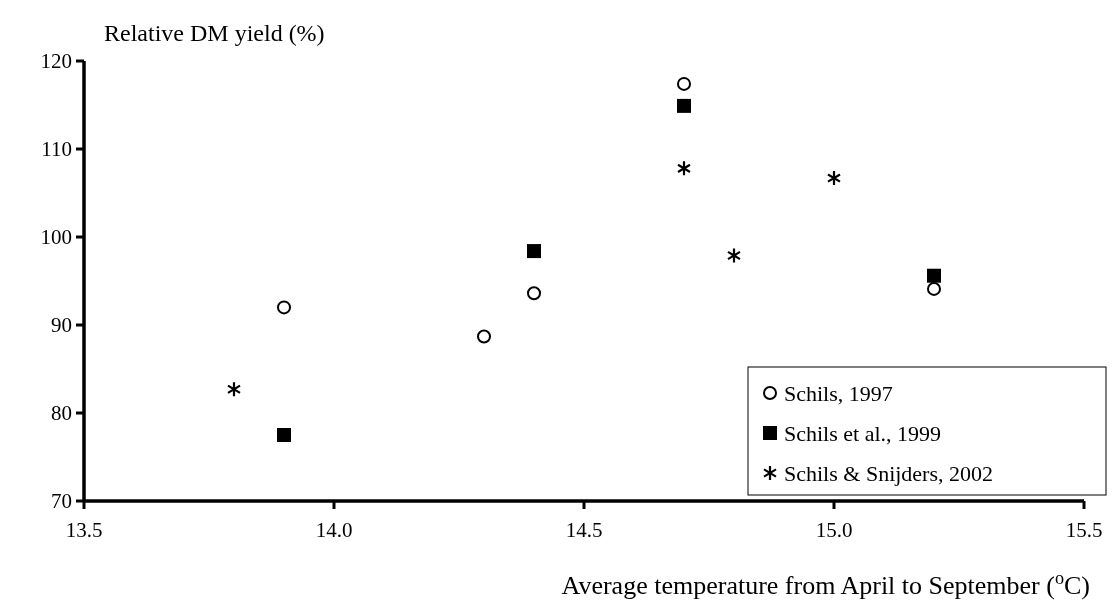 This screenshot has width=1112, height=614. Describe the element at coordinates (838, 393) in the screenshot. I see `legend-label: Schils, 1997` at that location.